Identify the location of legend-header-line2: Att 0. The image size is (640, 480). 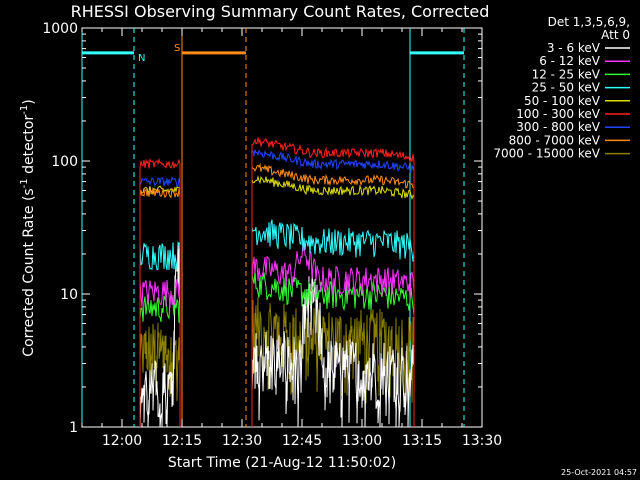
(615, 35).